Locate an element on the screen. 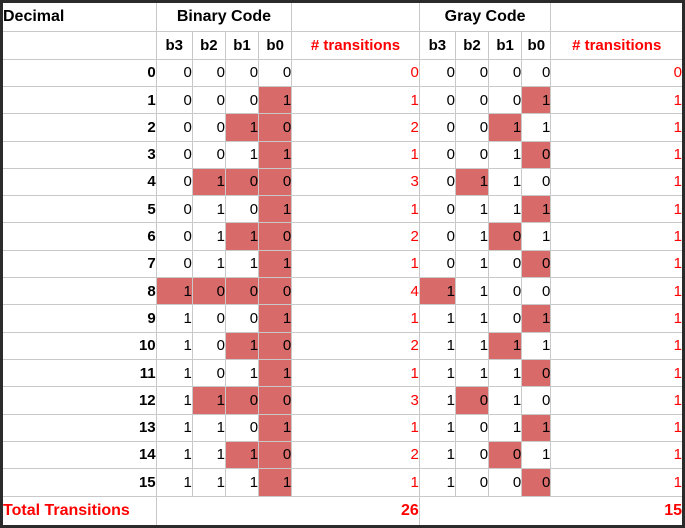  decimal-cell: 5 is located at coordinates (79, 209).